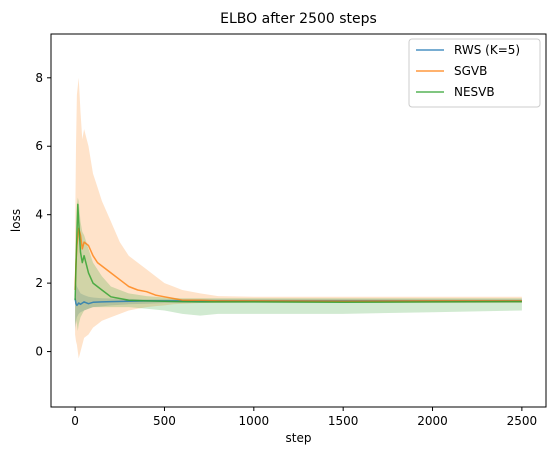  I want to click on x-tick-label: 2000, so click(432, 421).